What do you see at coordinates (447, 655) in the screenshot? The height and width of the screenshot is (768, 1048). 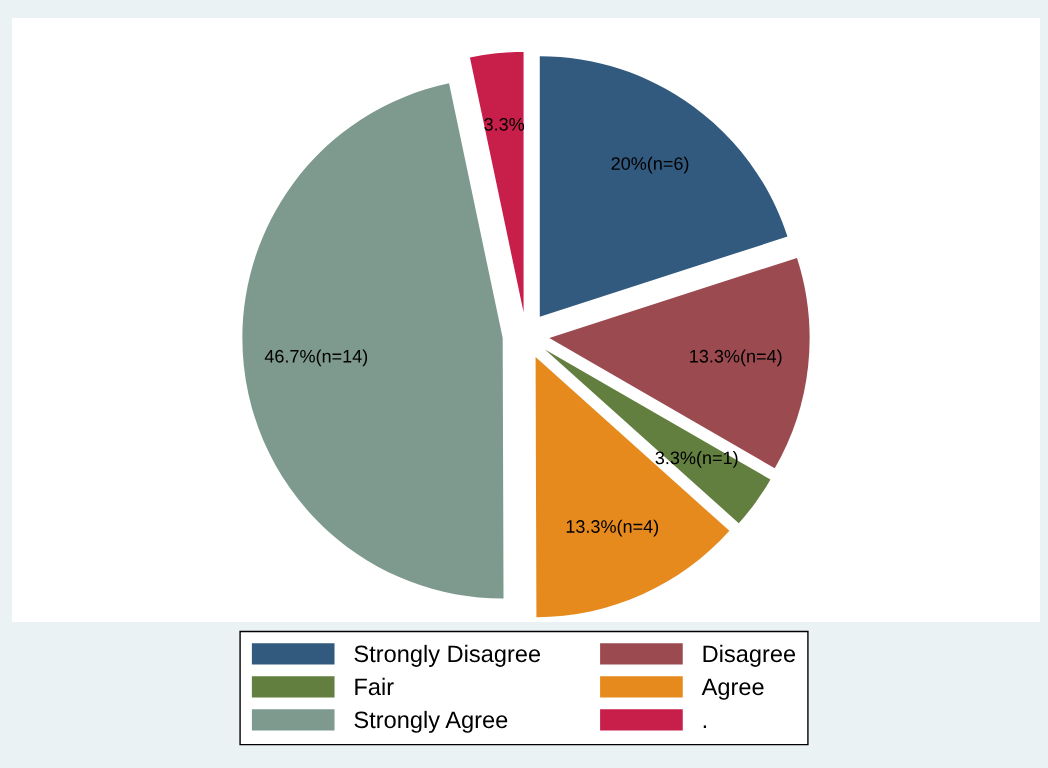 I see `legend-label: Strongly Disagree` at bounding box center [447, 655].